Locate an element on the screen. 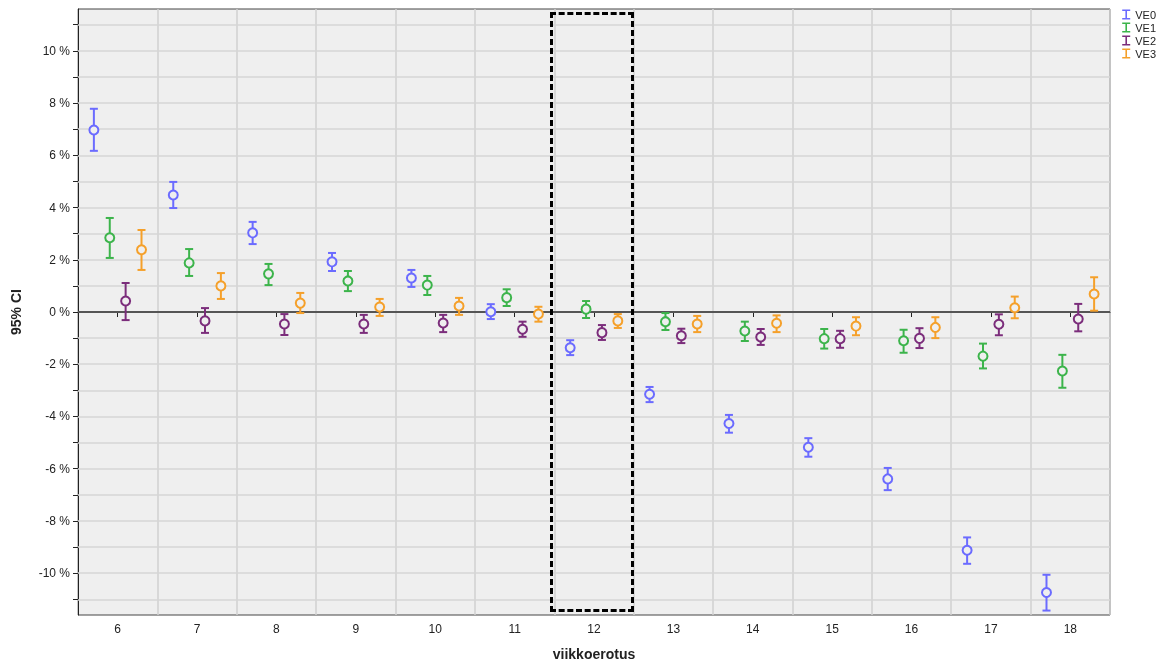  legend-label: VE3 is located at coordinates (1146, 53).